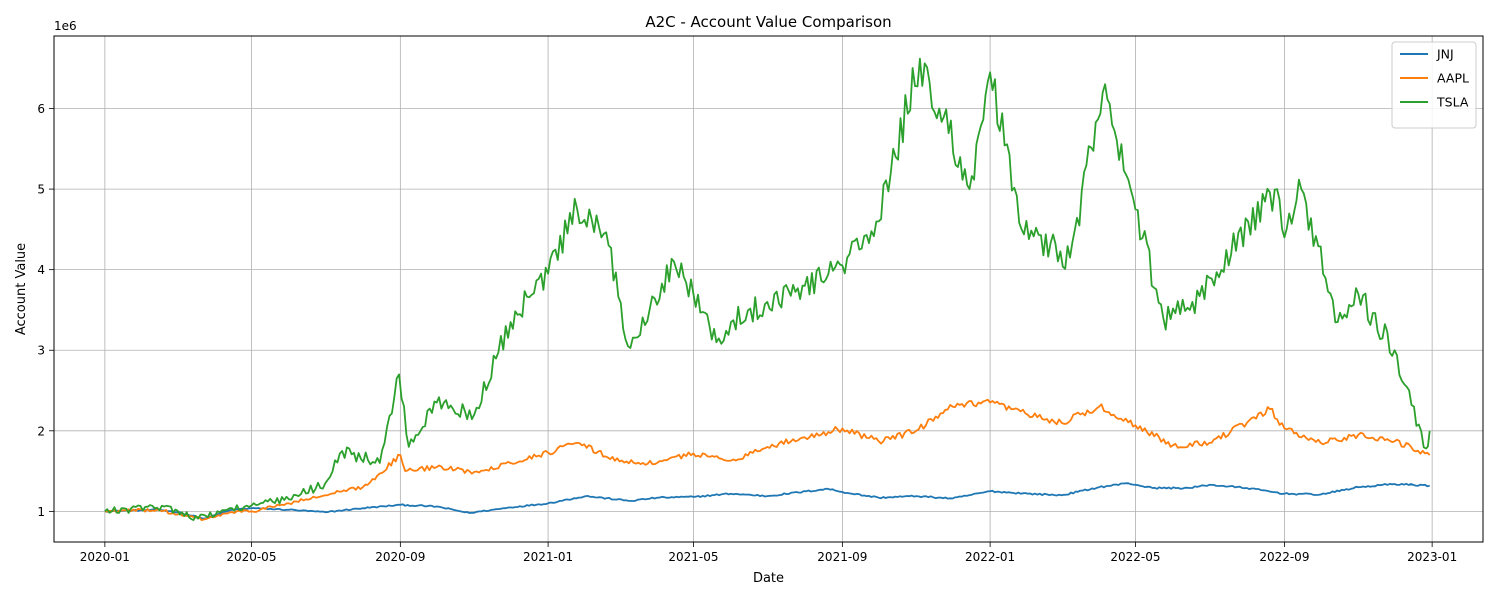  Describe the element at coordinates (1432, 557) in the screenshot. I see `x-tick-label: 2023-01` at that location.